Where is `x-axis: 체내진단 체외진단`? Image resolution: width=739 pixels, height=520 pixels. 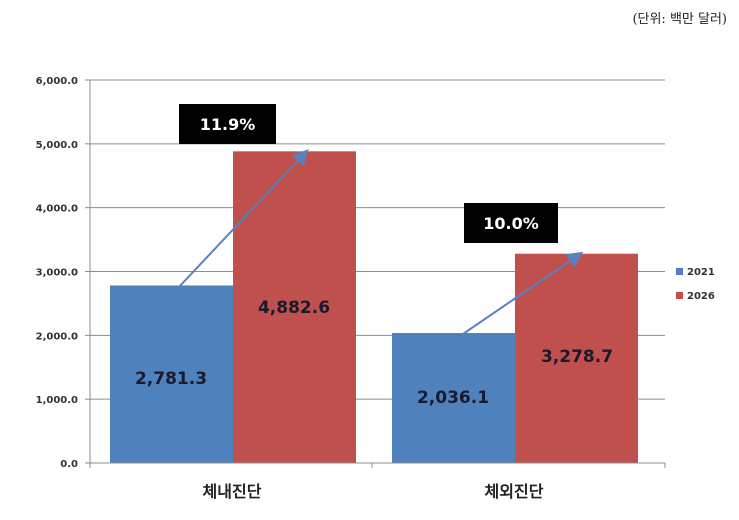 x-axis: 체내진단 체외진단 is located at coordinates (377, 481).